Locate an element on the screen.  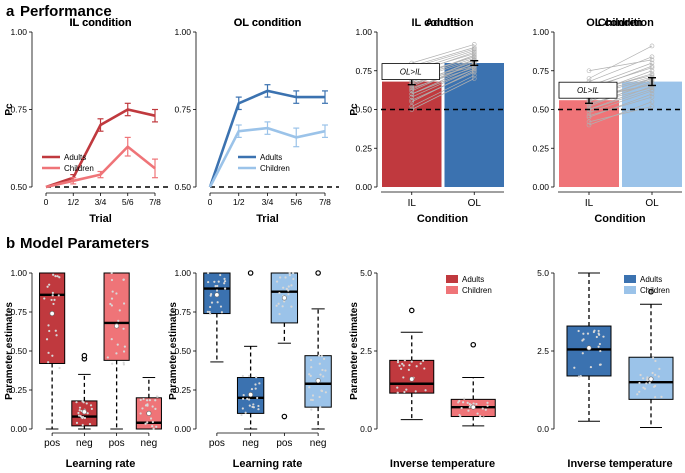
x-tick-label: IL is located at coordinates (589, 203).